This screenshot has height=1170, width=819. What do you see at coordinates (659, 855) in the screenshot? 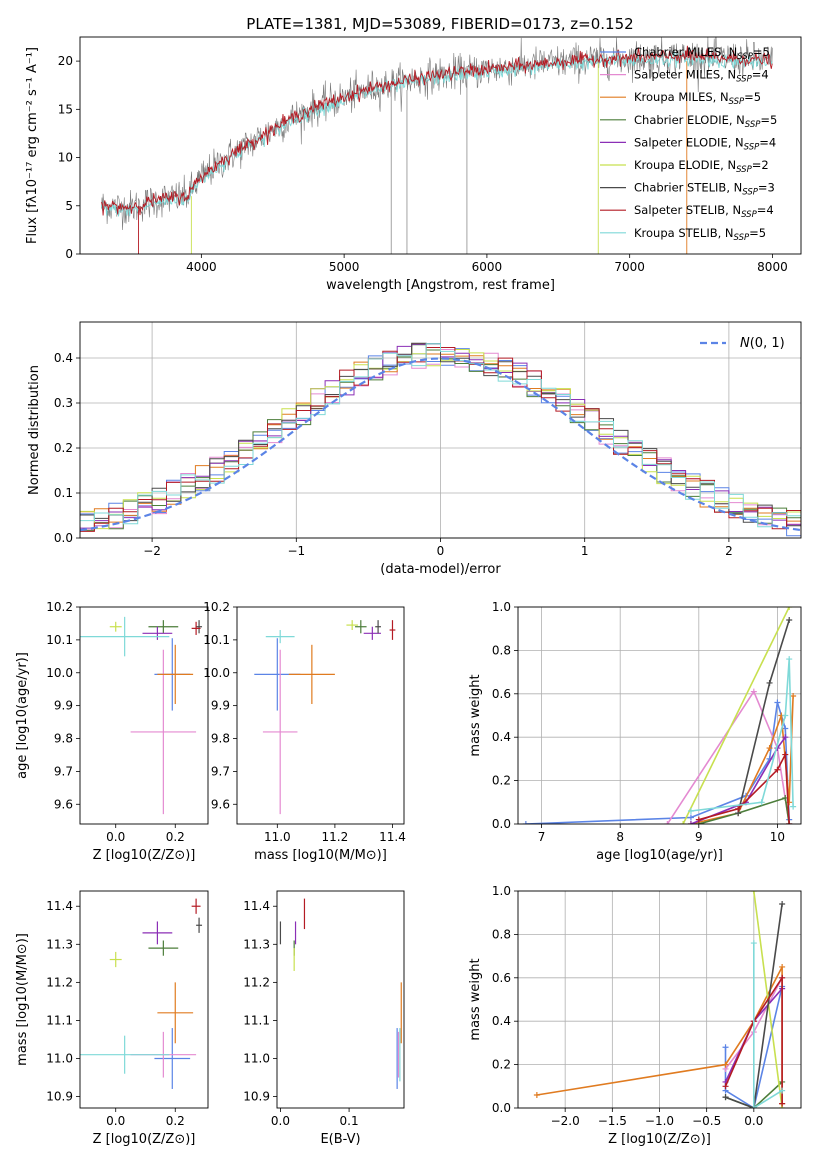
I see `x-axis-label: age [log10(age/yr)]` at bounding box center [659, 855].